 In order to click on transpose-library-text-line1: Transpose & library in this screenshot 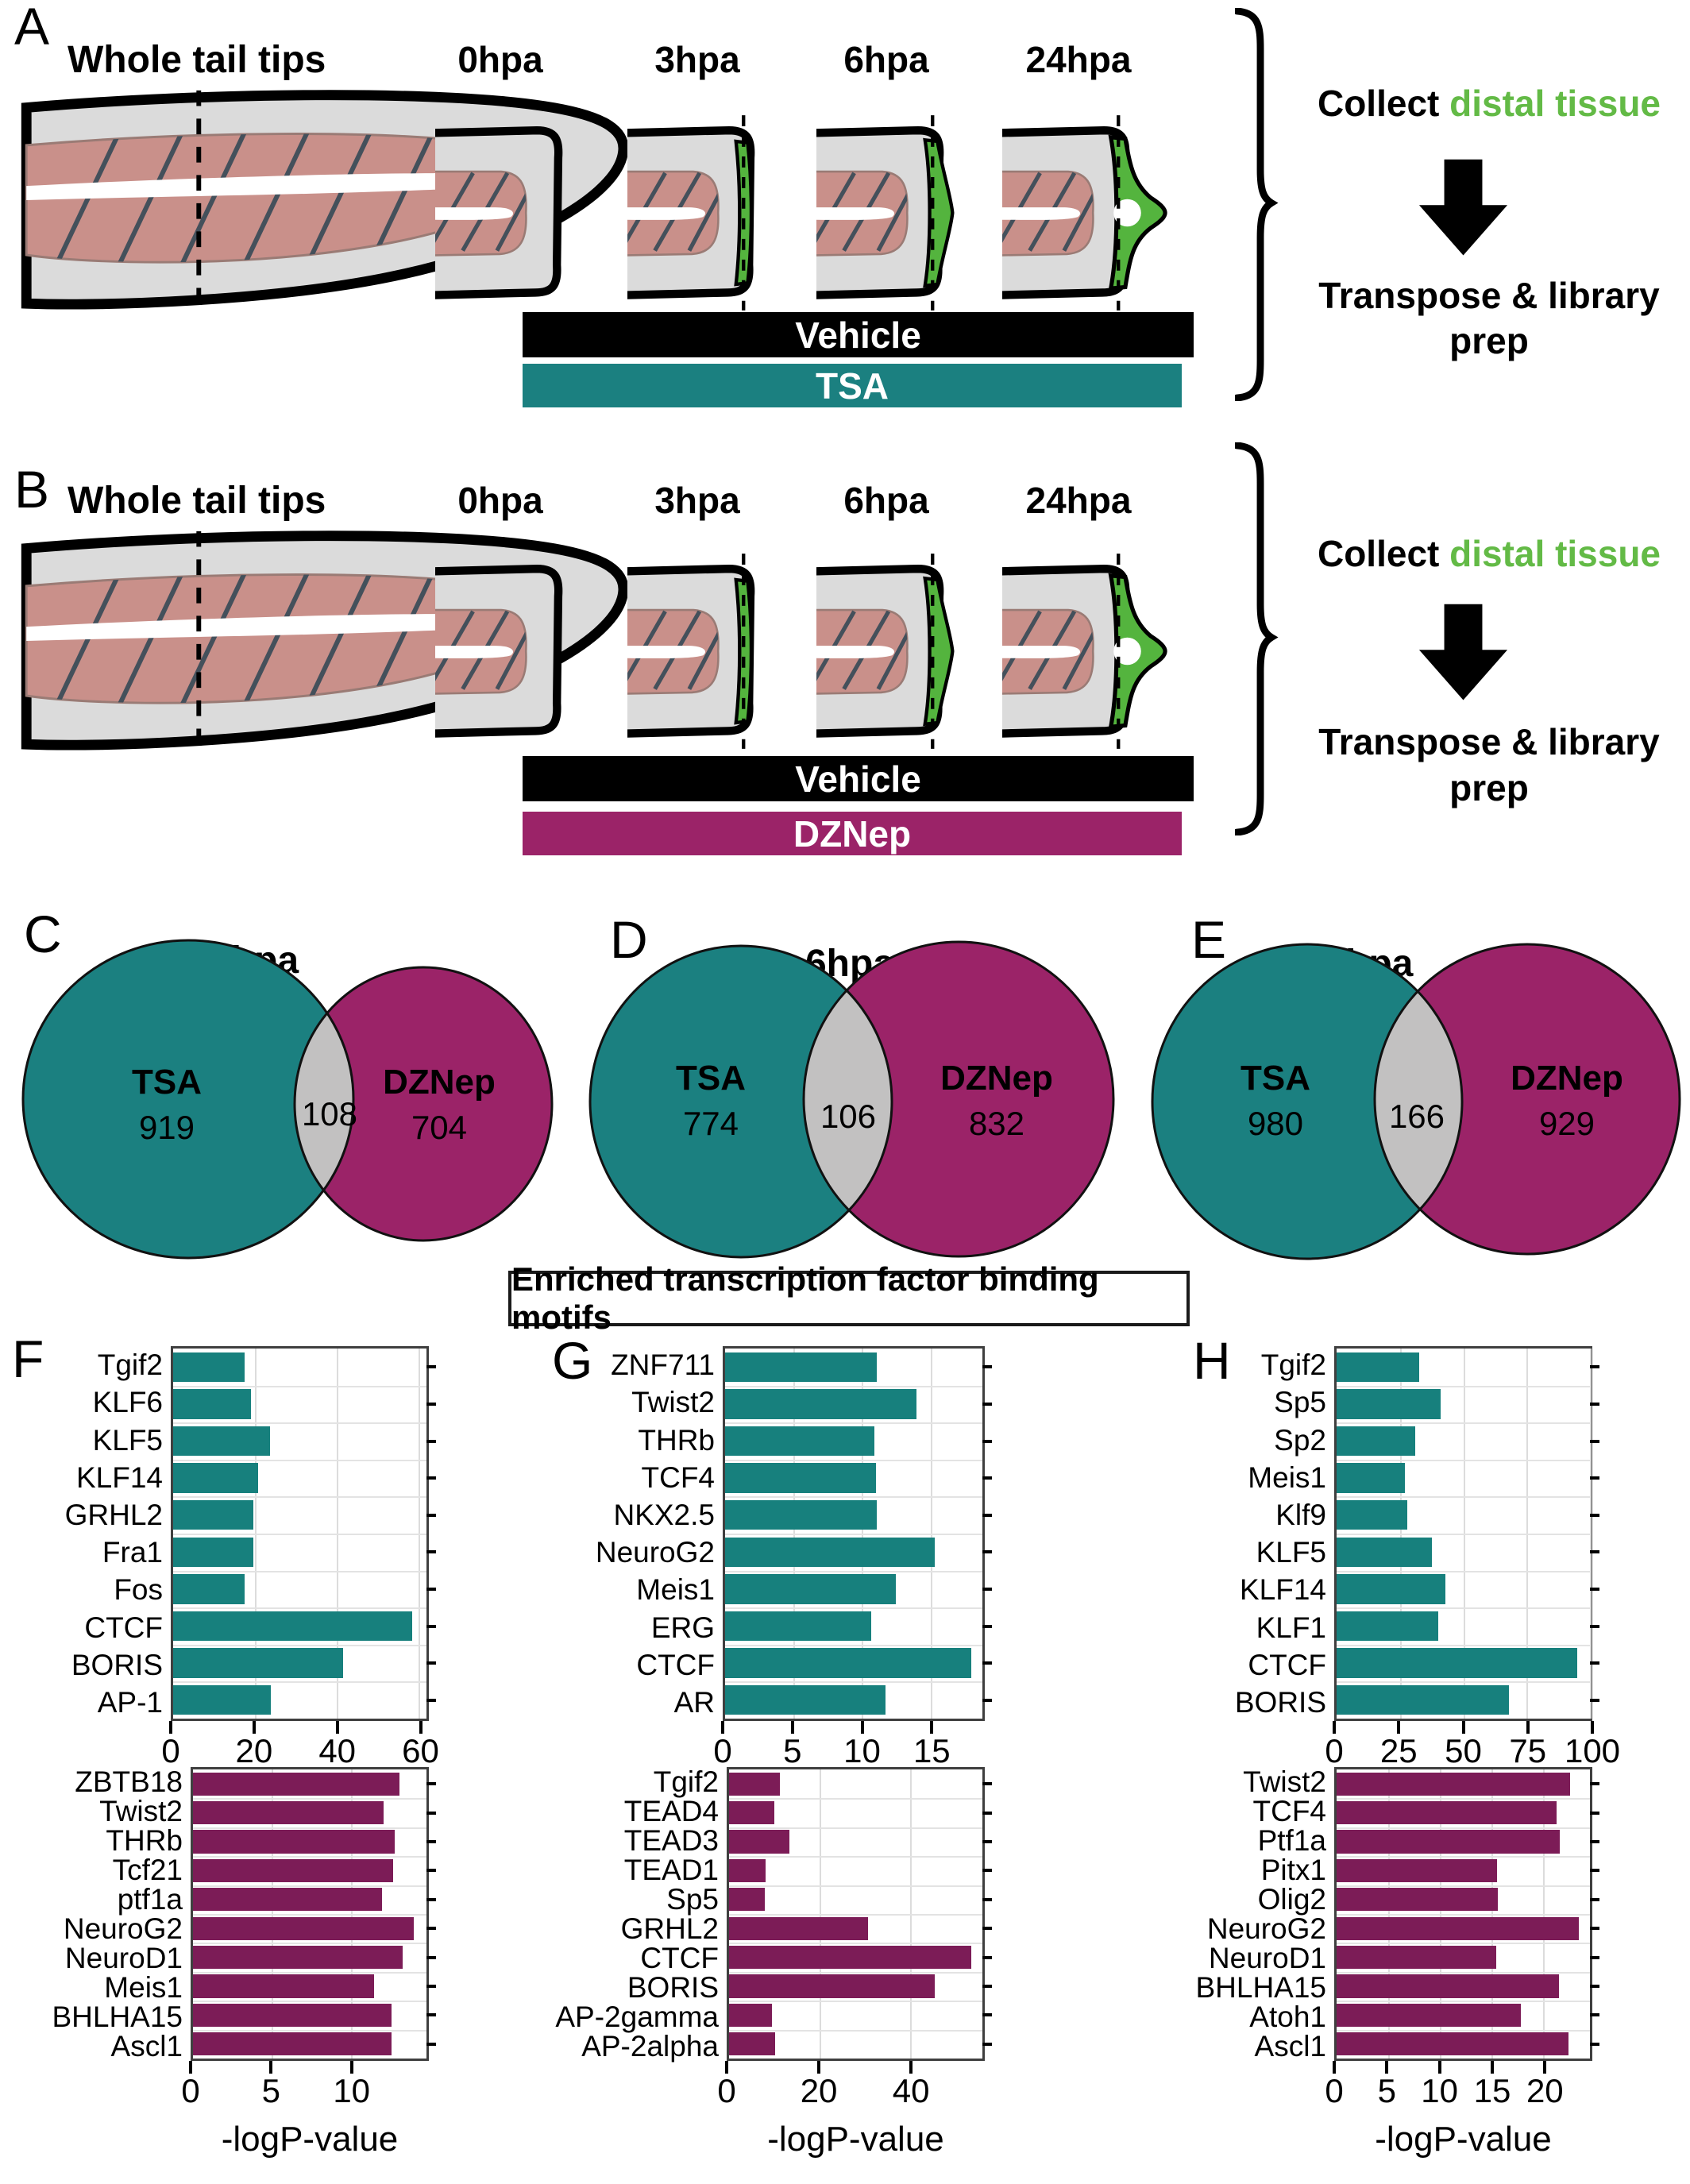, I will do `click(1489, 295)`.